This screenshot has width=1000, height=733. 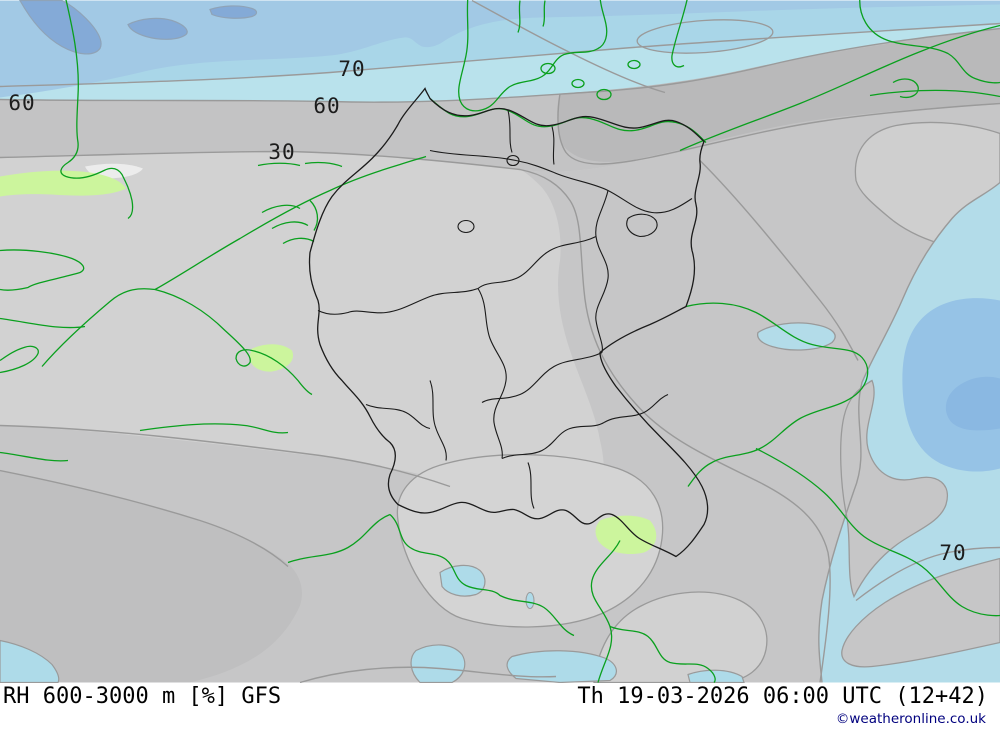 I want to click on city-boundary-bremen, so click(x=466, y=226).